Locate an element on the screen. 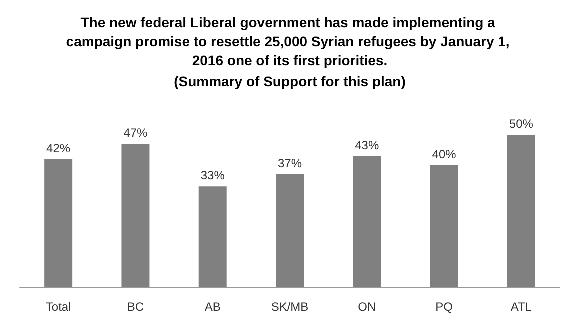 The height and width of the screenshot is (327, 580). data-label: 42% is located at coordinates (58, 148).